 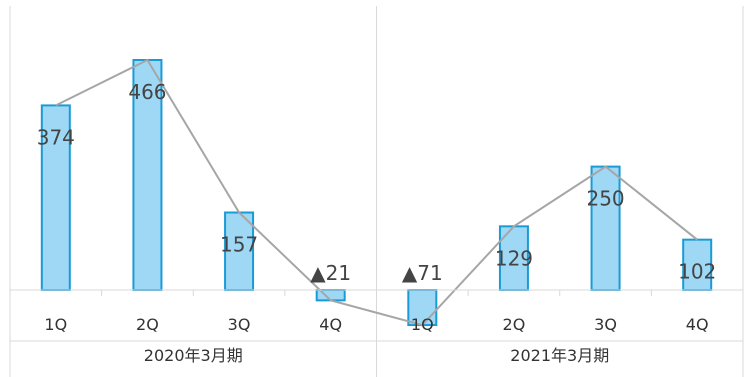 I want to click on value-label-2: 157, so click(x=239, y=245).